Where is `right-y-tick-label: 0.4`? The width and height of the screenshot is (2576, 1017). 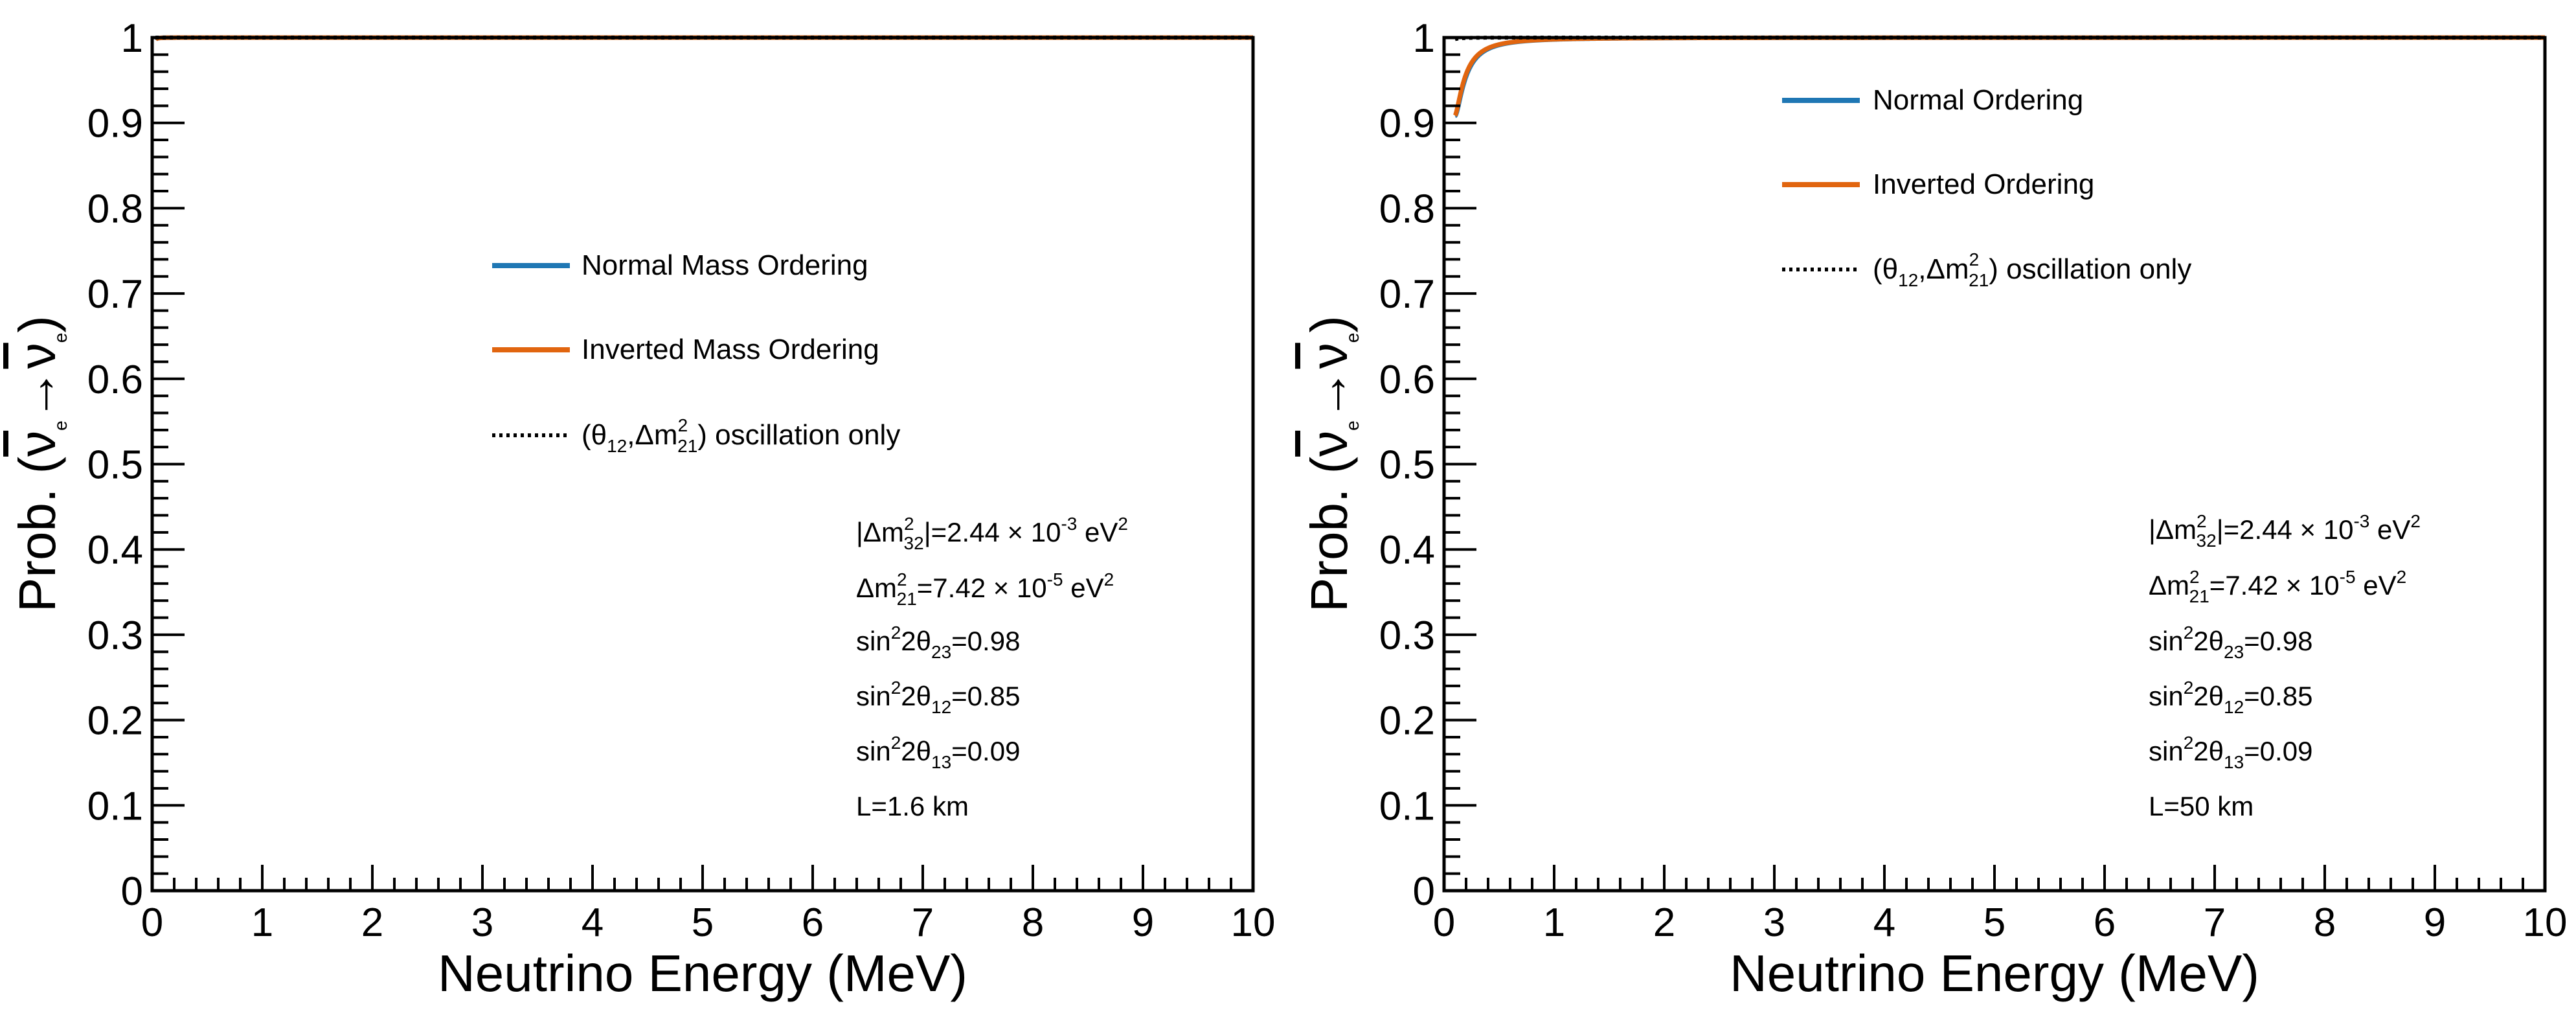
right-y-tick-label: 0.4 is located at coordinates (1407, 550).